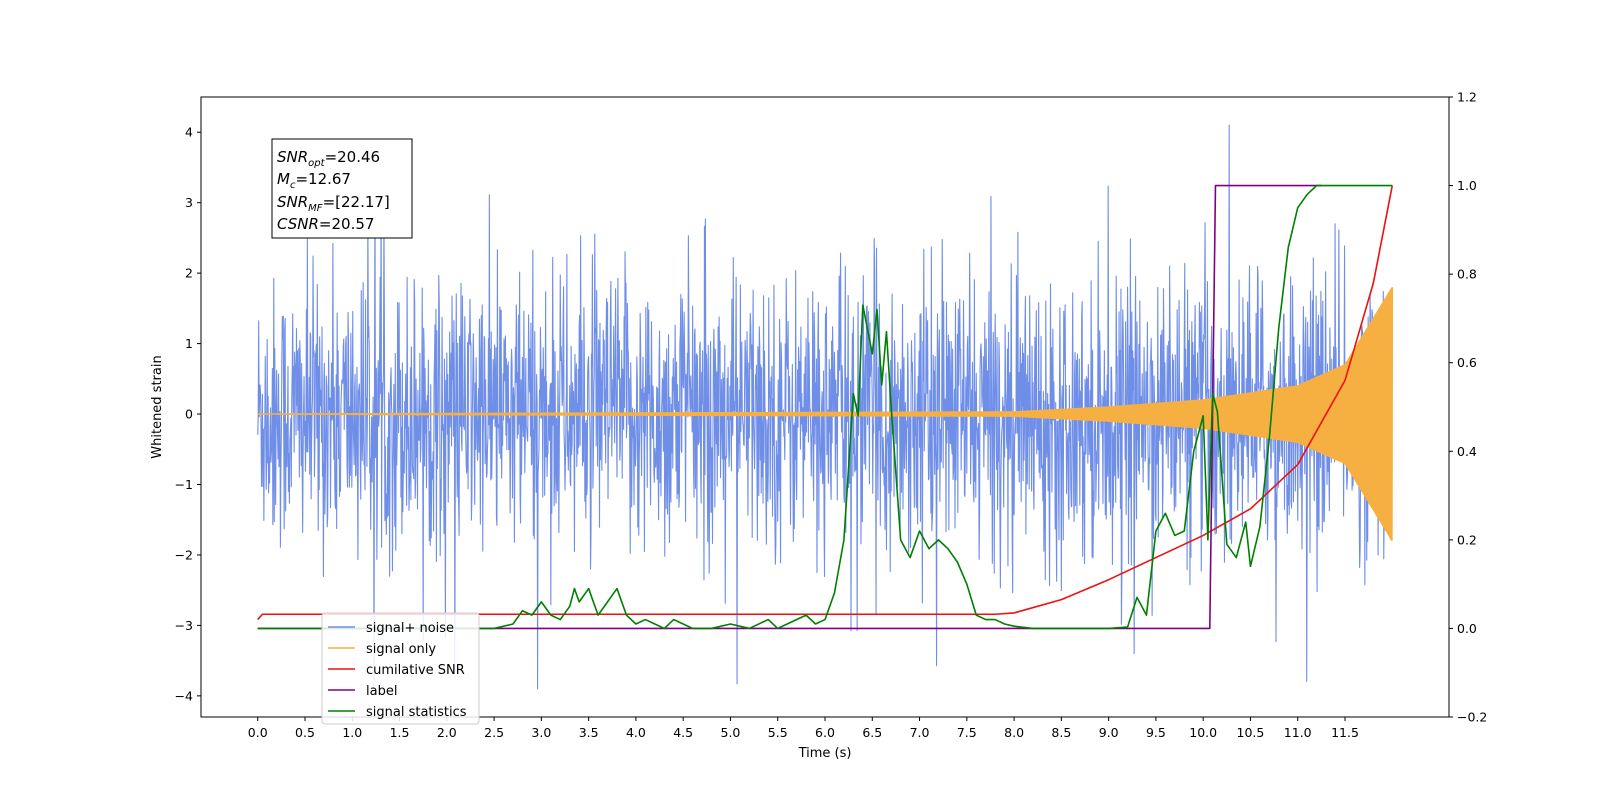  Describe the element at coordinates (1345, 732) in the screenshot. I see `x-tick-label: 11.5` at that location.